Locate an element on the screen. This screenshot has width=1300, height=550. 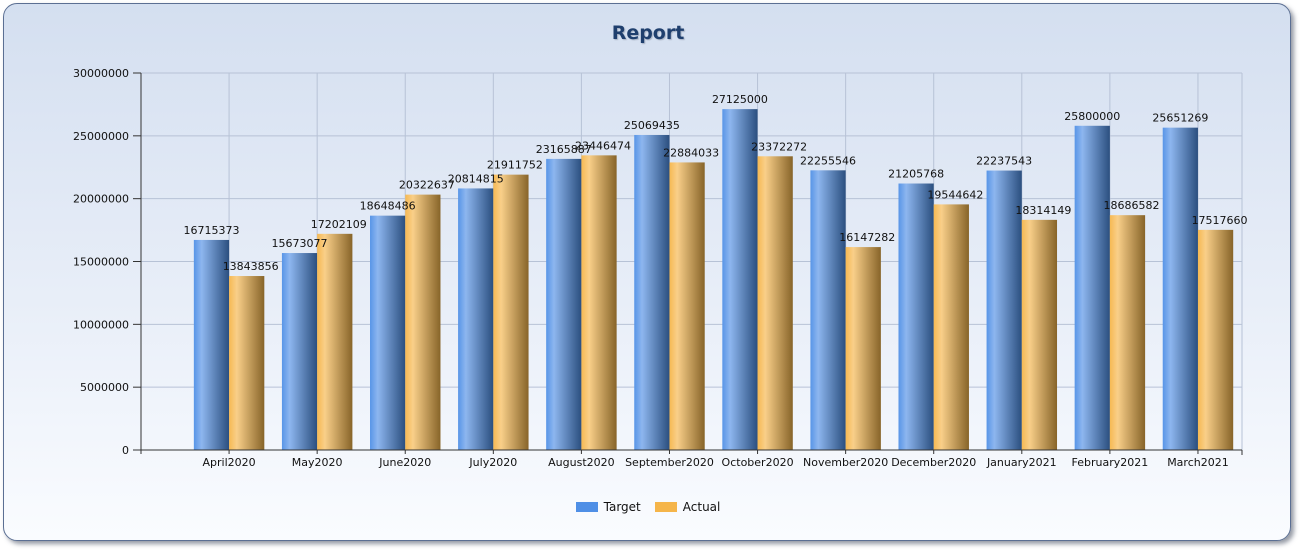
data-label-target: 15673077 is located at coordinates (300, 243).